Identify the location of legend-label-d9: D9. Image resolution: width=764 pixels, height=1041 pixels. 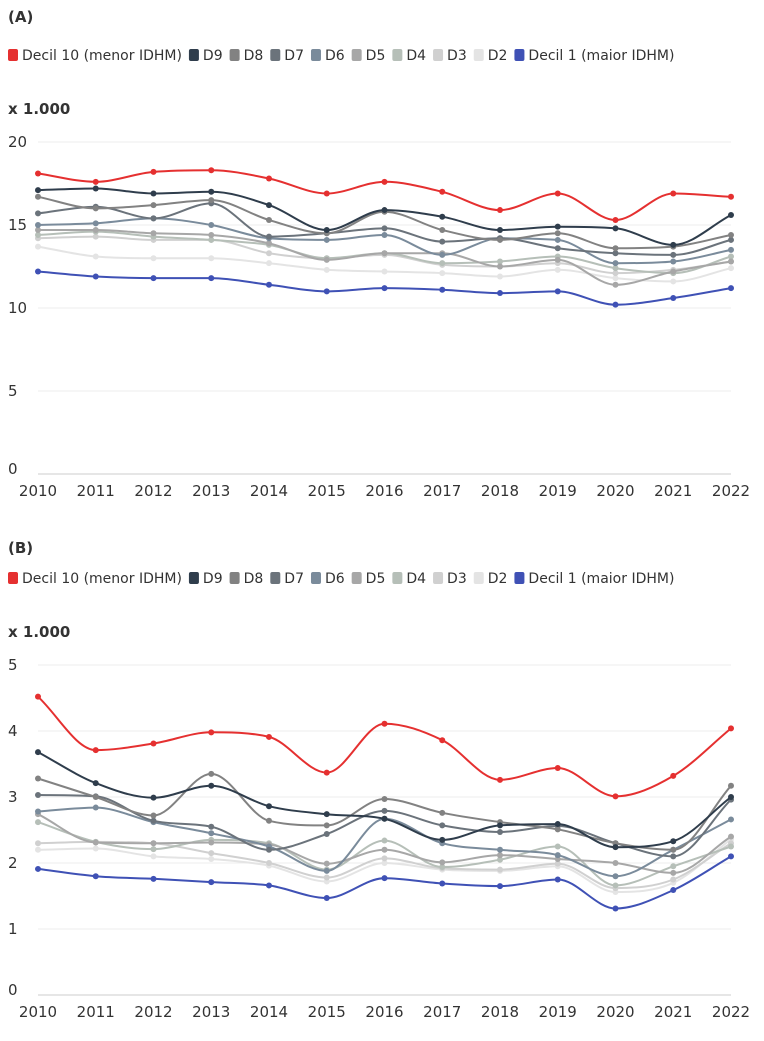
(213, 56).